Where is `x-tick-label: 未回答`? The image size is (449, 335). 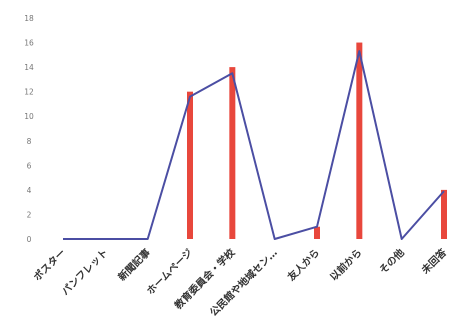 x-tick-label: 未回答 is located at coordinates (433, 261).